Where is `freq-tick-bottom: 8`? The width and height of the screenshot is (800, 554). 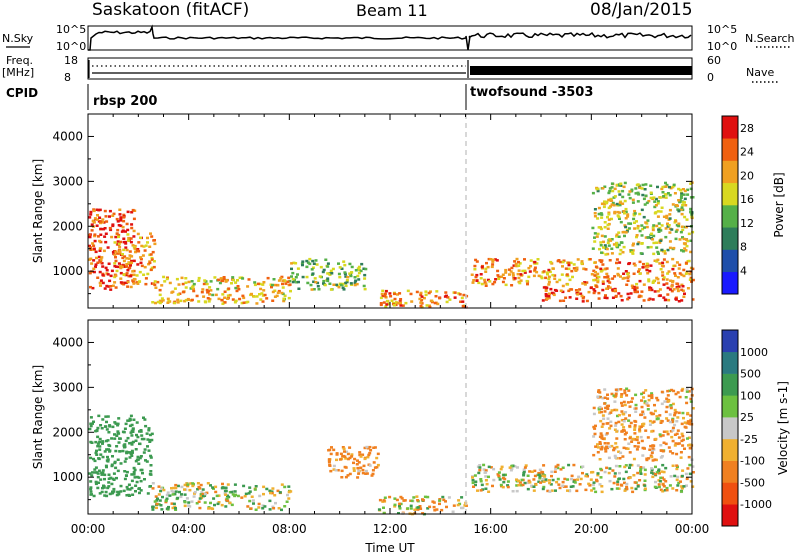 freq-tick-bottom: 8 is located at coordinates (67, 77).